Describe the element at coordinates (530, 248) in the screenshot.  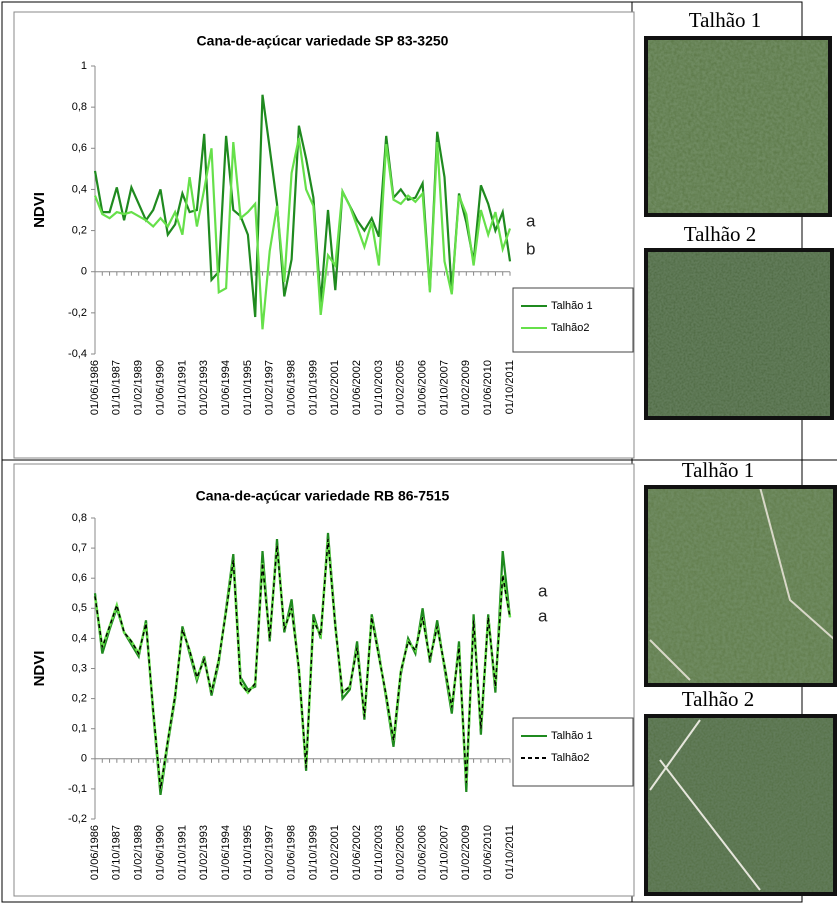
I see `annotation: b` at that location.